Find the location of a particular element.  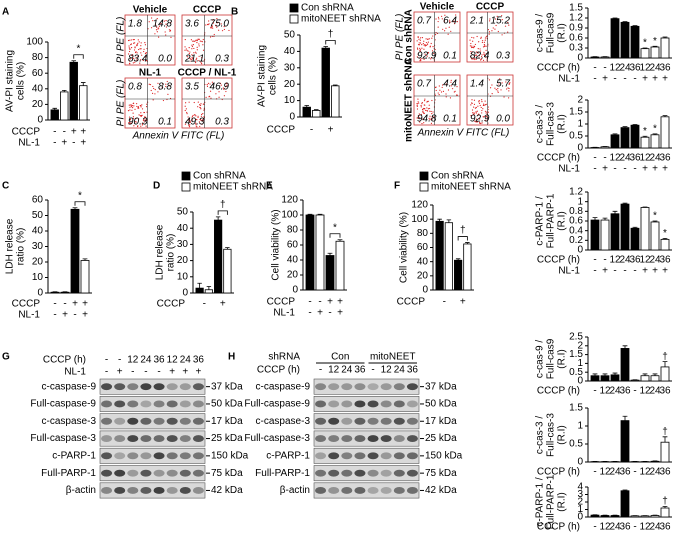

y-tick-label: 0.6 is located at coordinates (576, 38).